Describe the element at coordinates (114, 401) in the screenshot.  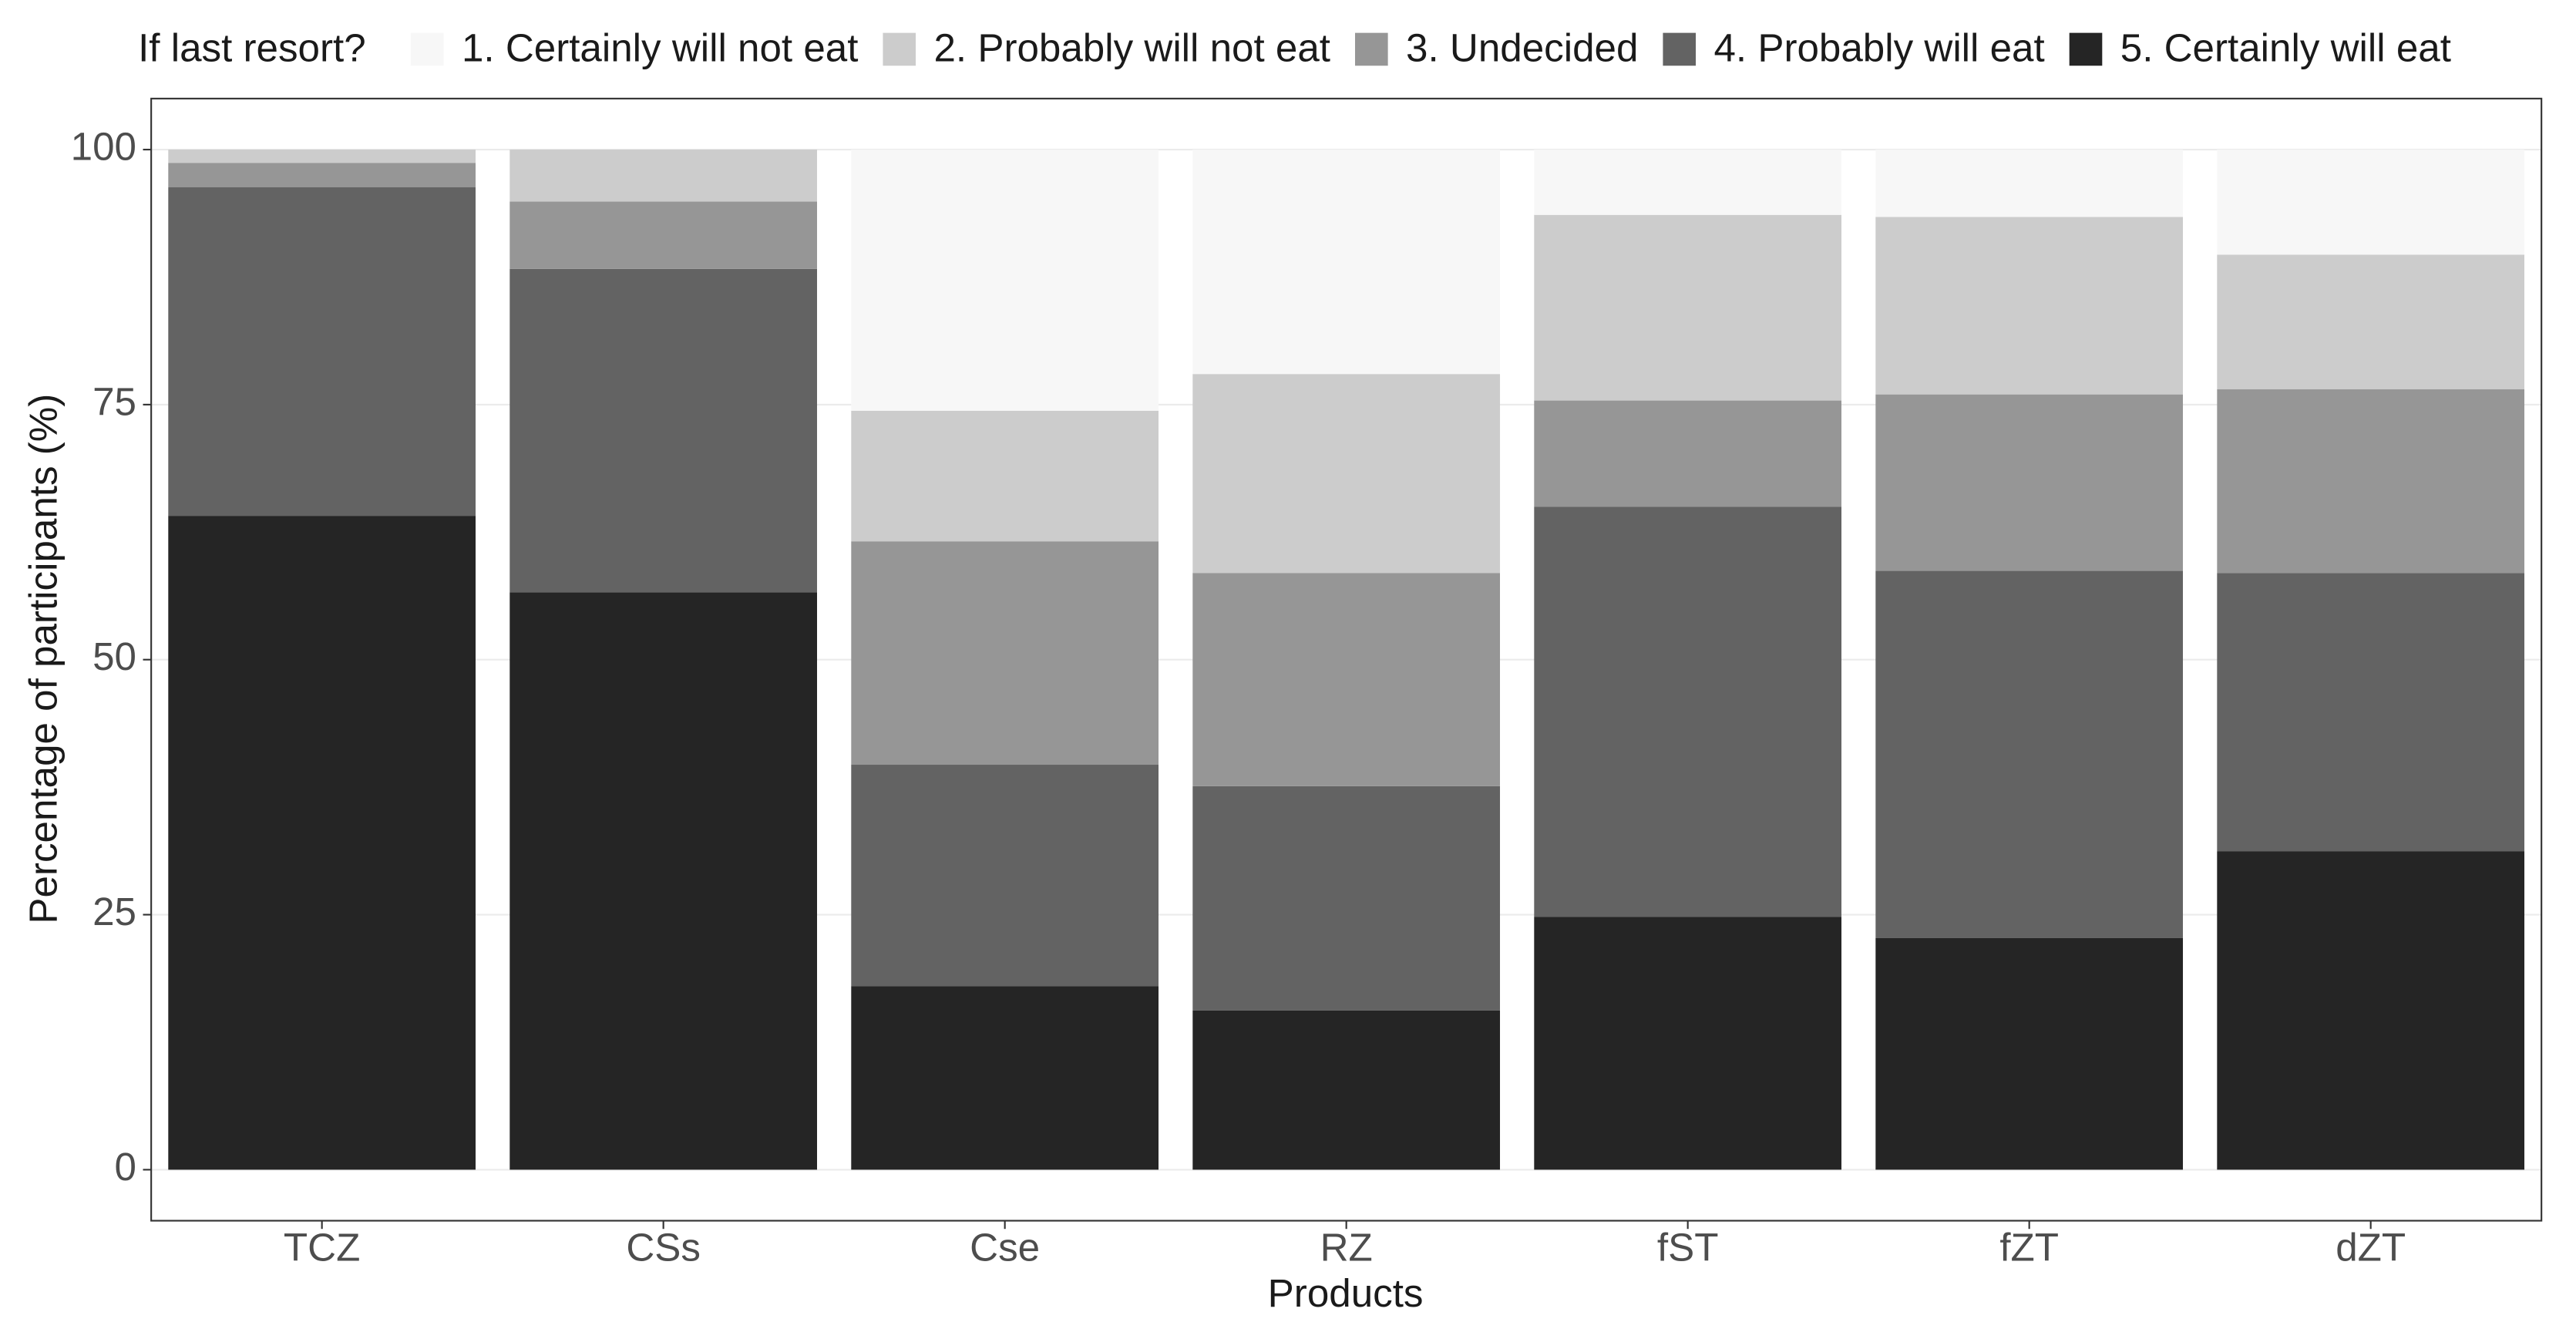
I see `y-tick-label: 75` at that location.